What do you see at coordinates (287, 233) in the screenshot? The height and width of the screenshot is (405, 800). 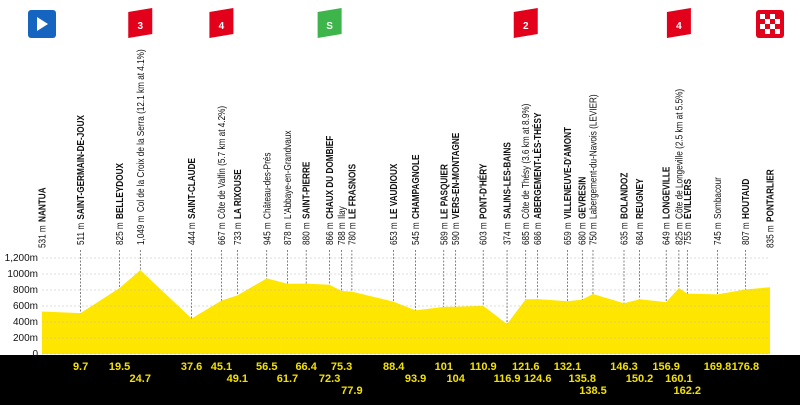 I see `altitude-label: 878 m` at bounding box center [287, 233].